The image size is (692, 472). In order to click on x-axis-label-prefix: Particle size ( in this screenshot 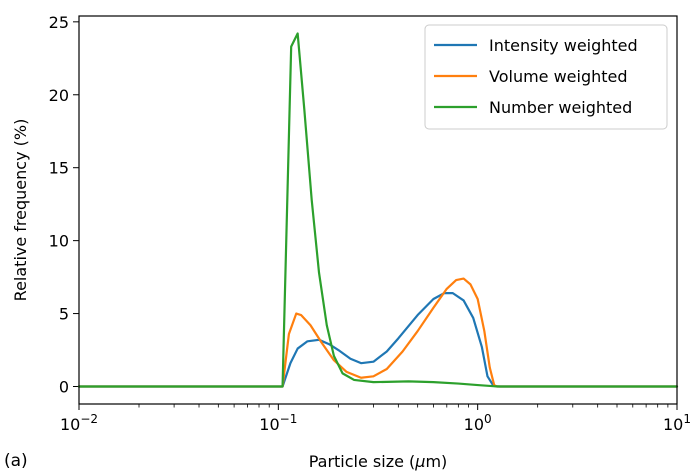, I will do `click(362, 461)`.